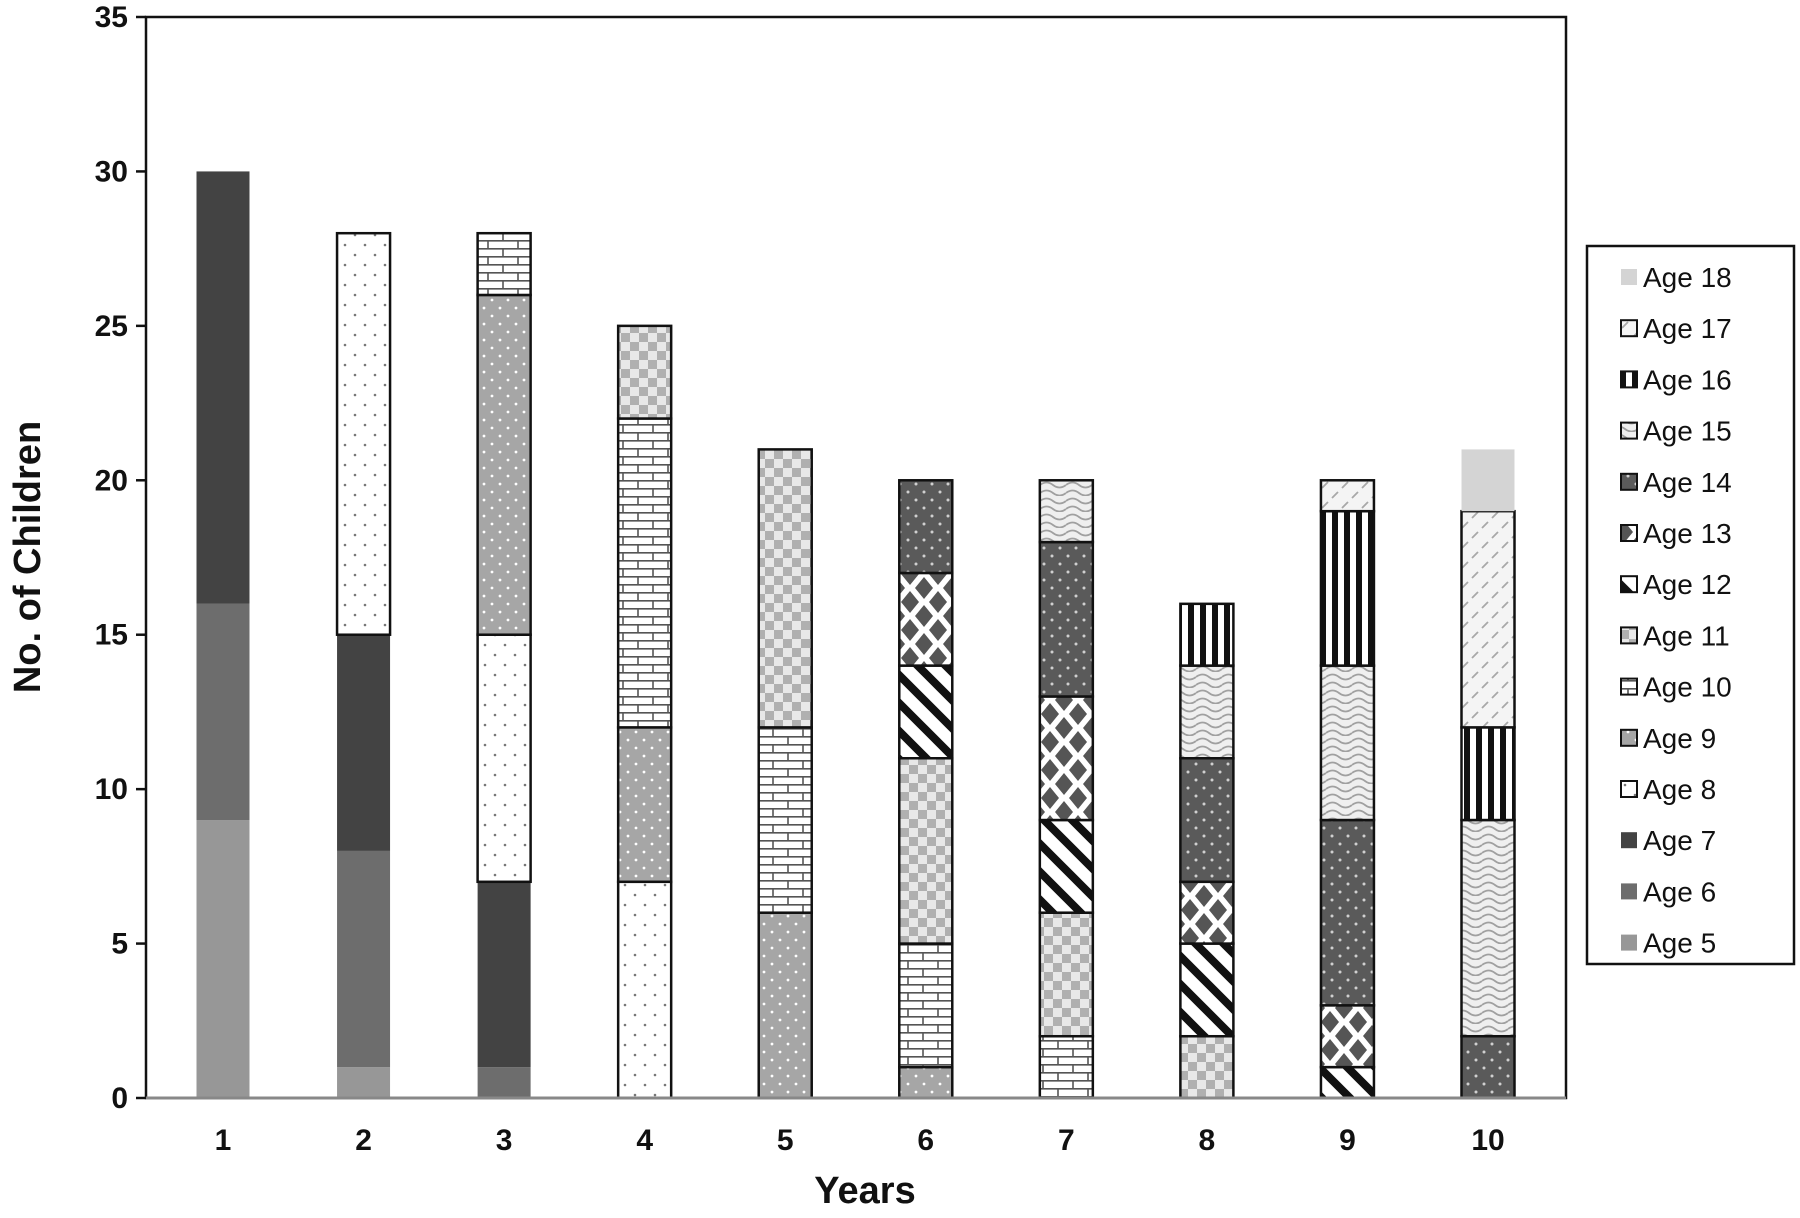  I want to click on legend-label: Age 17, so click(1687, 328).